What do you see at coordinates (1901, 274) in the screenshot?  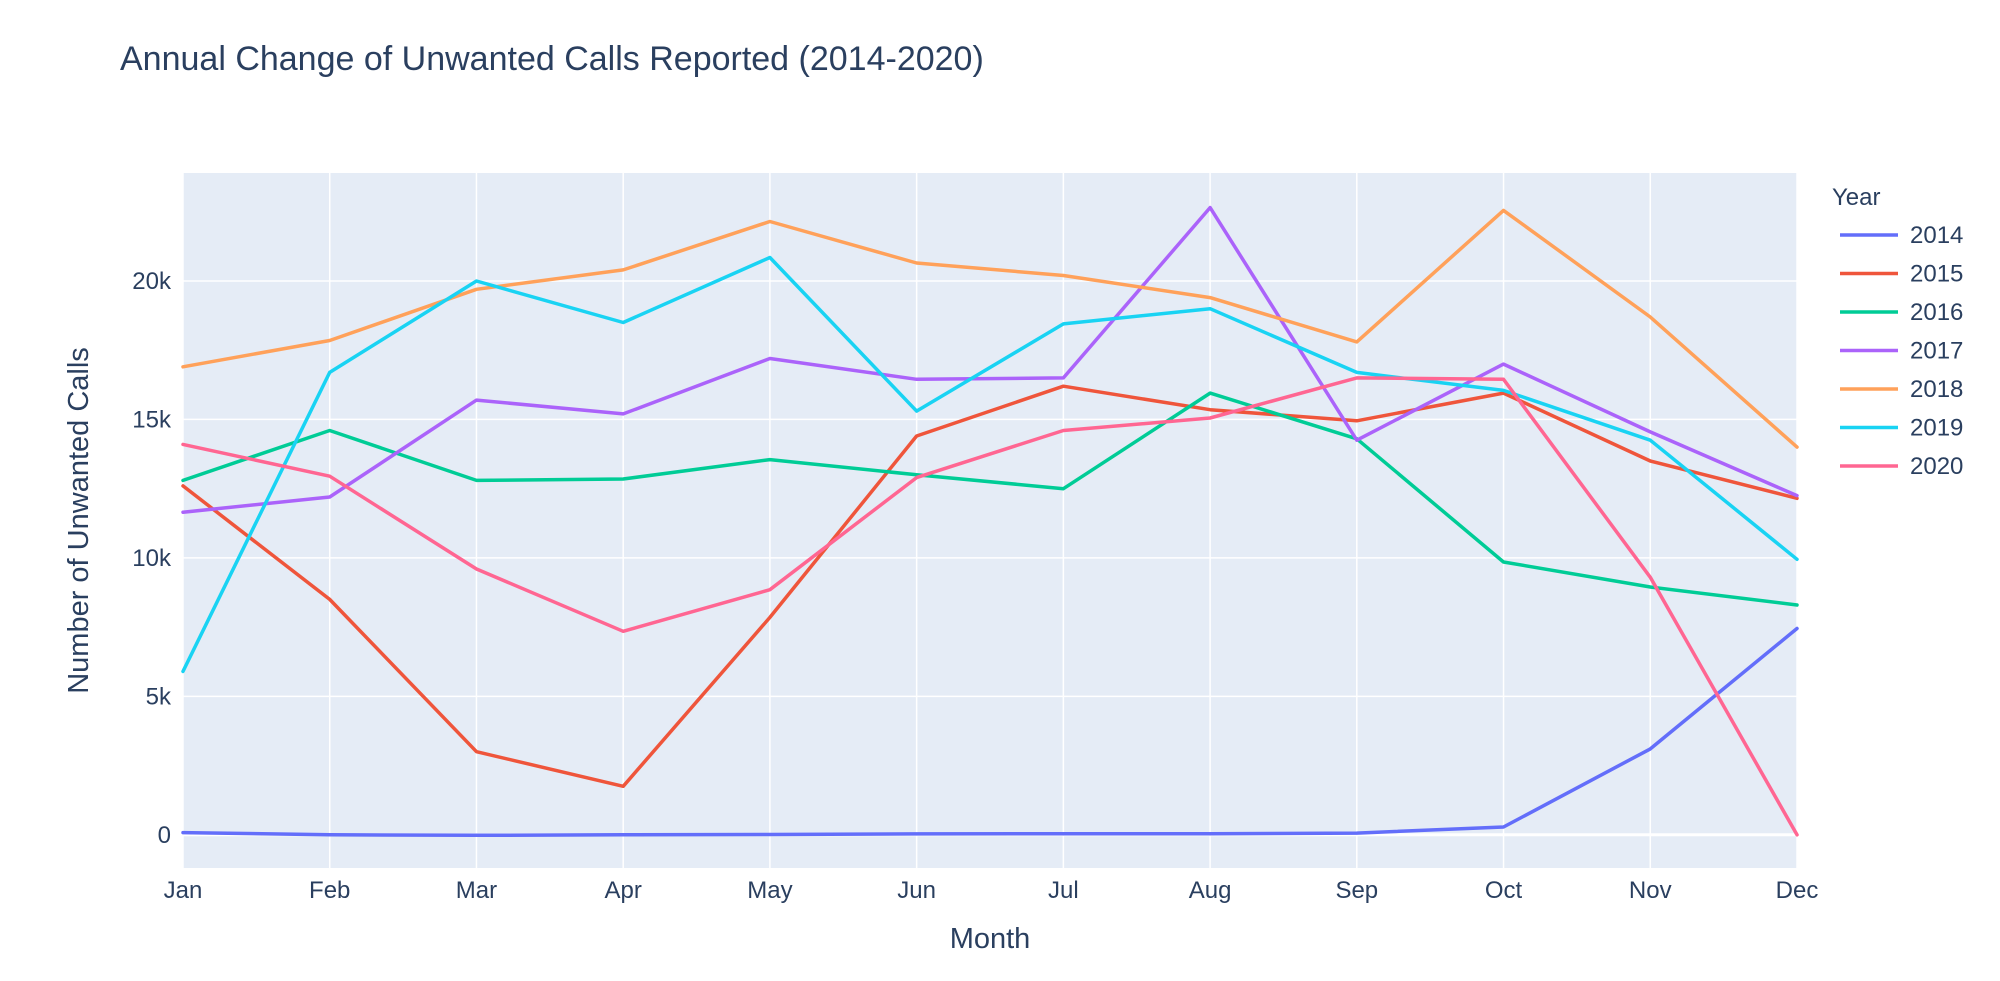 I see `legend-item: 2015` at bounding box center [1901, 274].